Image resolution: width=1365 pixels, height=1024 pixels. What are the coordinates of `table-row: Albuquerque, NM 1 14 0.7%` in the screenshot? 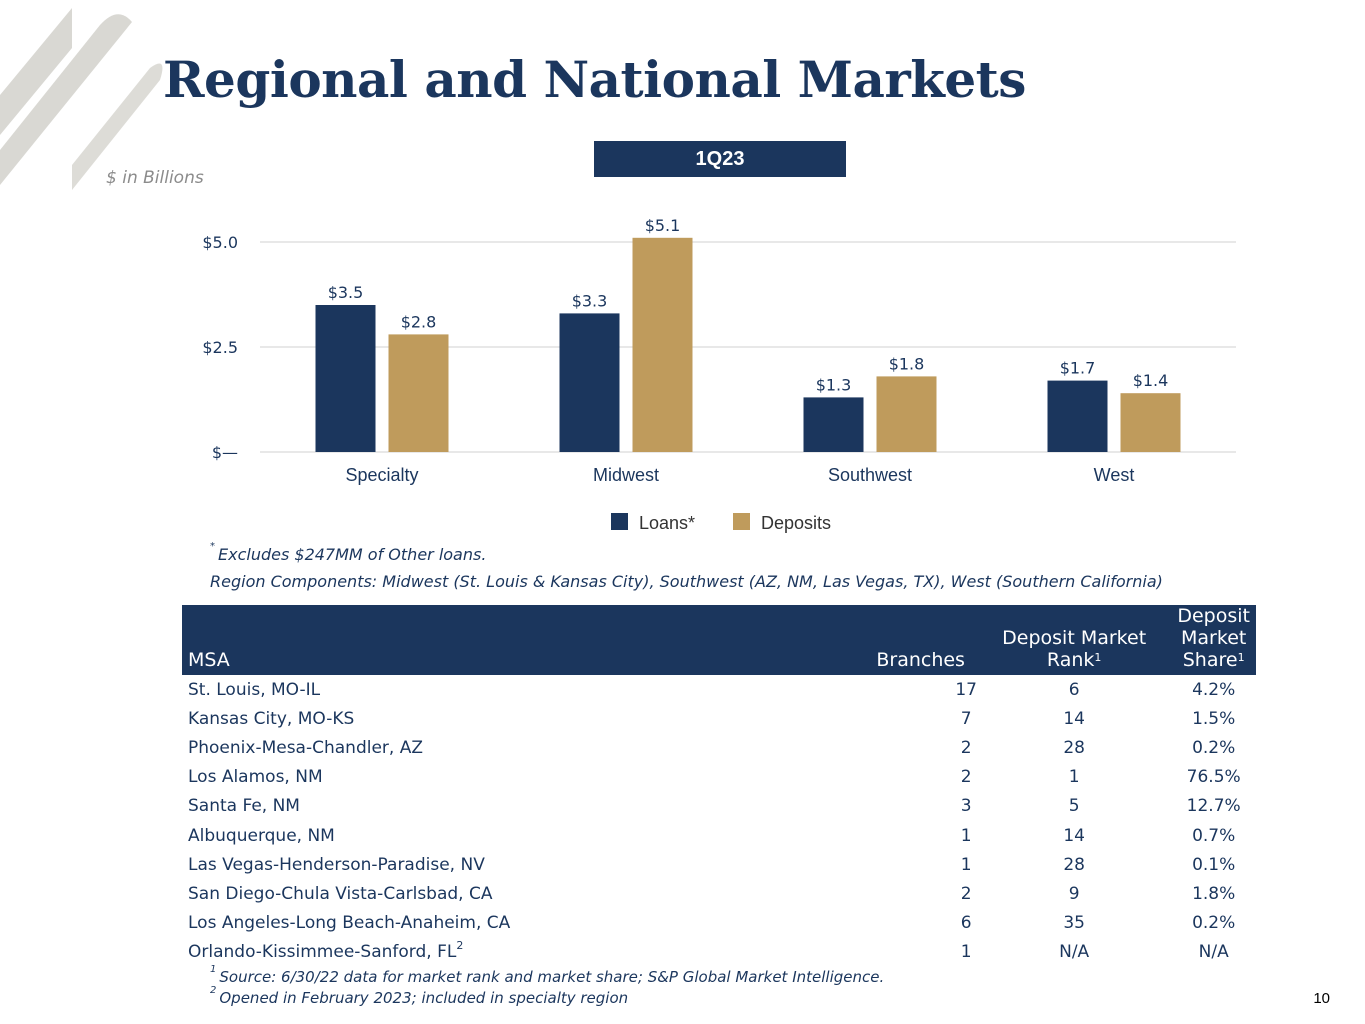 It's located at (719, 835).